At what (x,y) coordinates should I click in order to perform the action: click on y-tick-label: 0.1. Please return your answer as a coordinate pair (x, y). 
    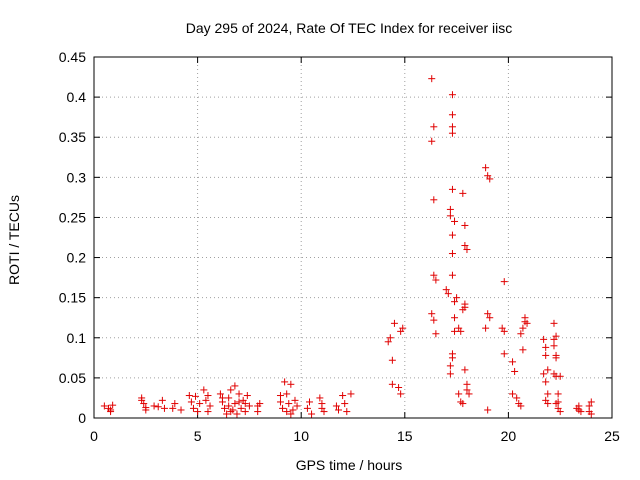
    Looking at the image, I should click on (77, 338).